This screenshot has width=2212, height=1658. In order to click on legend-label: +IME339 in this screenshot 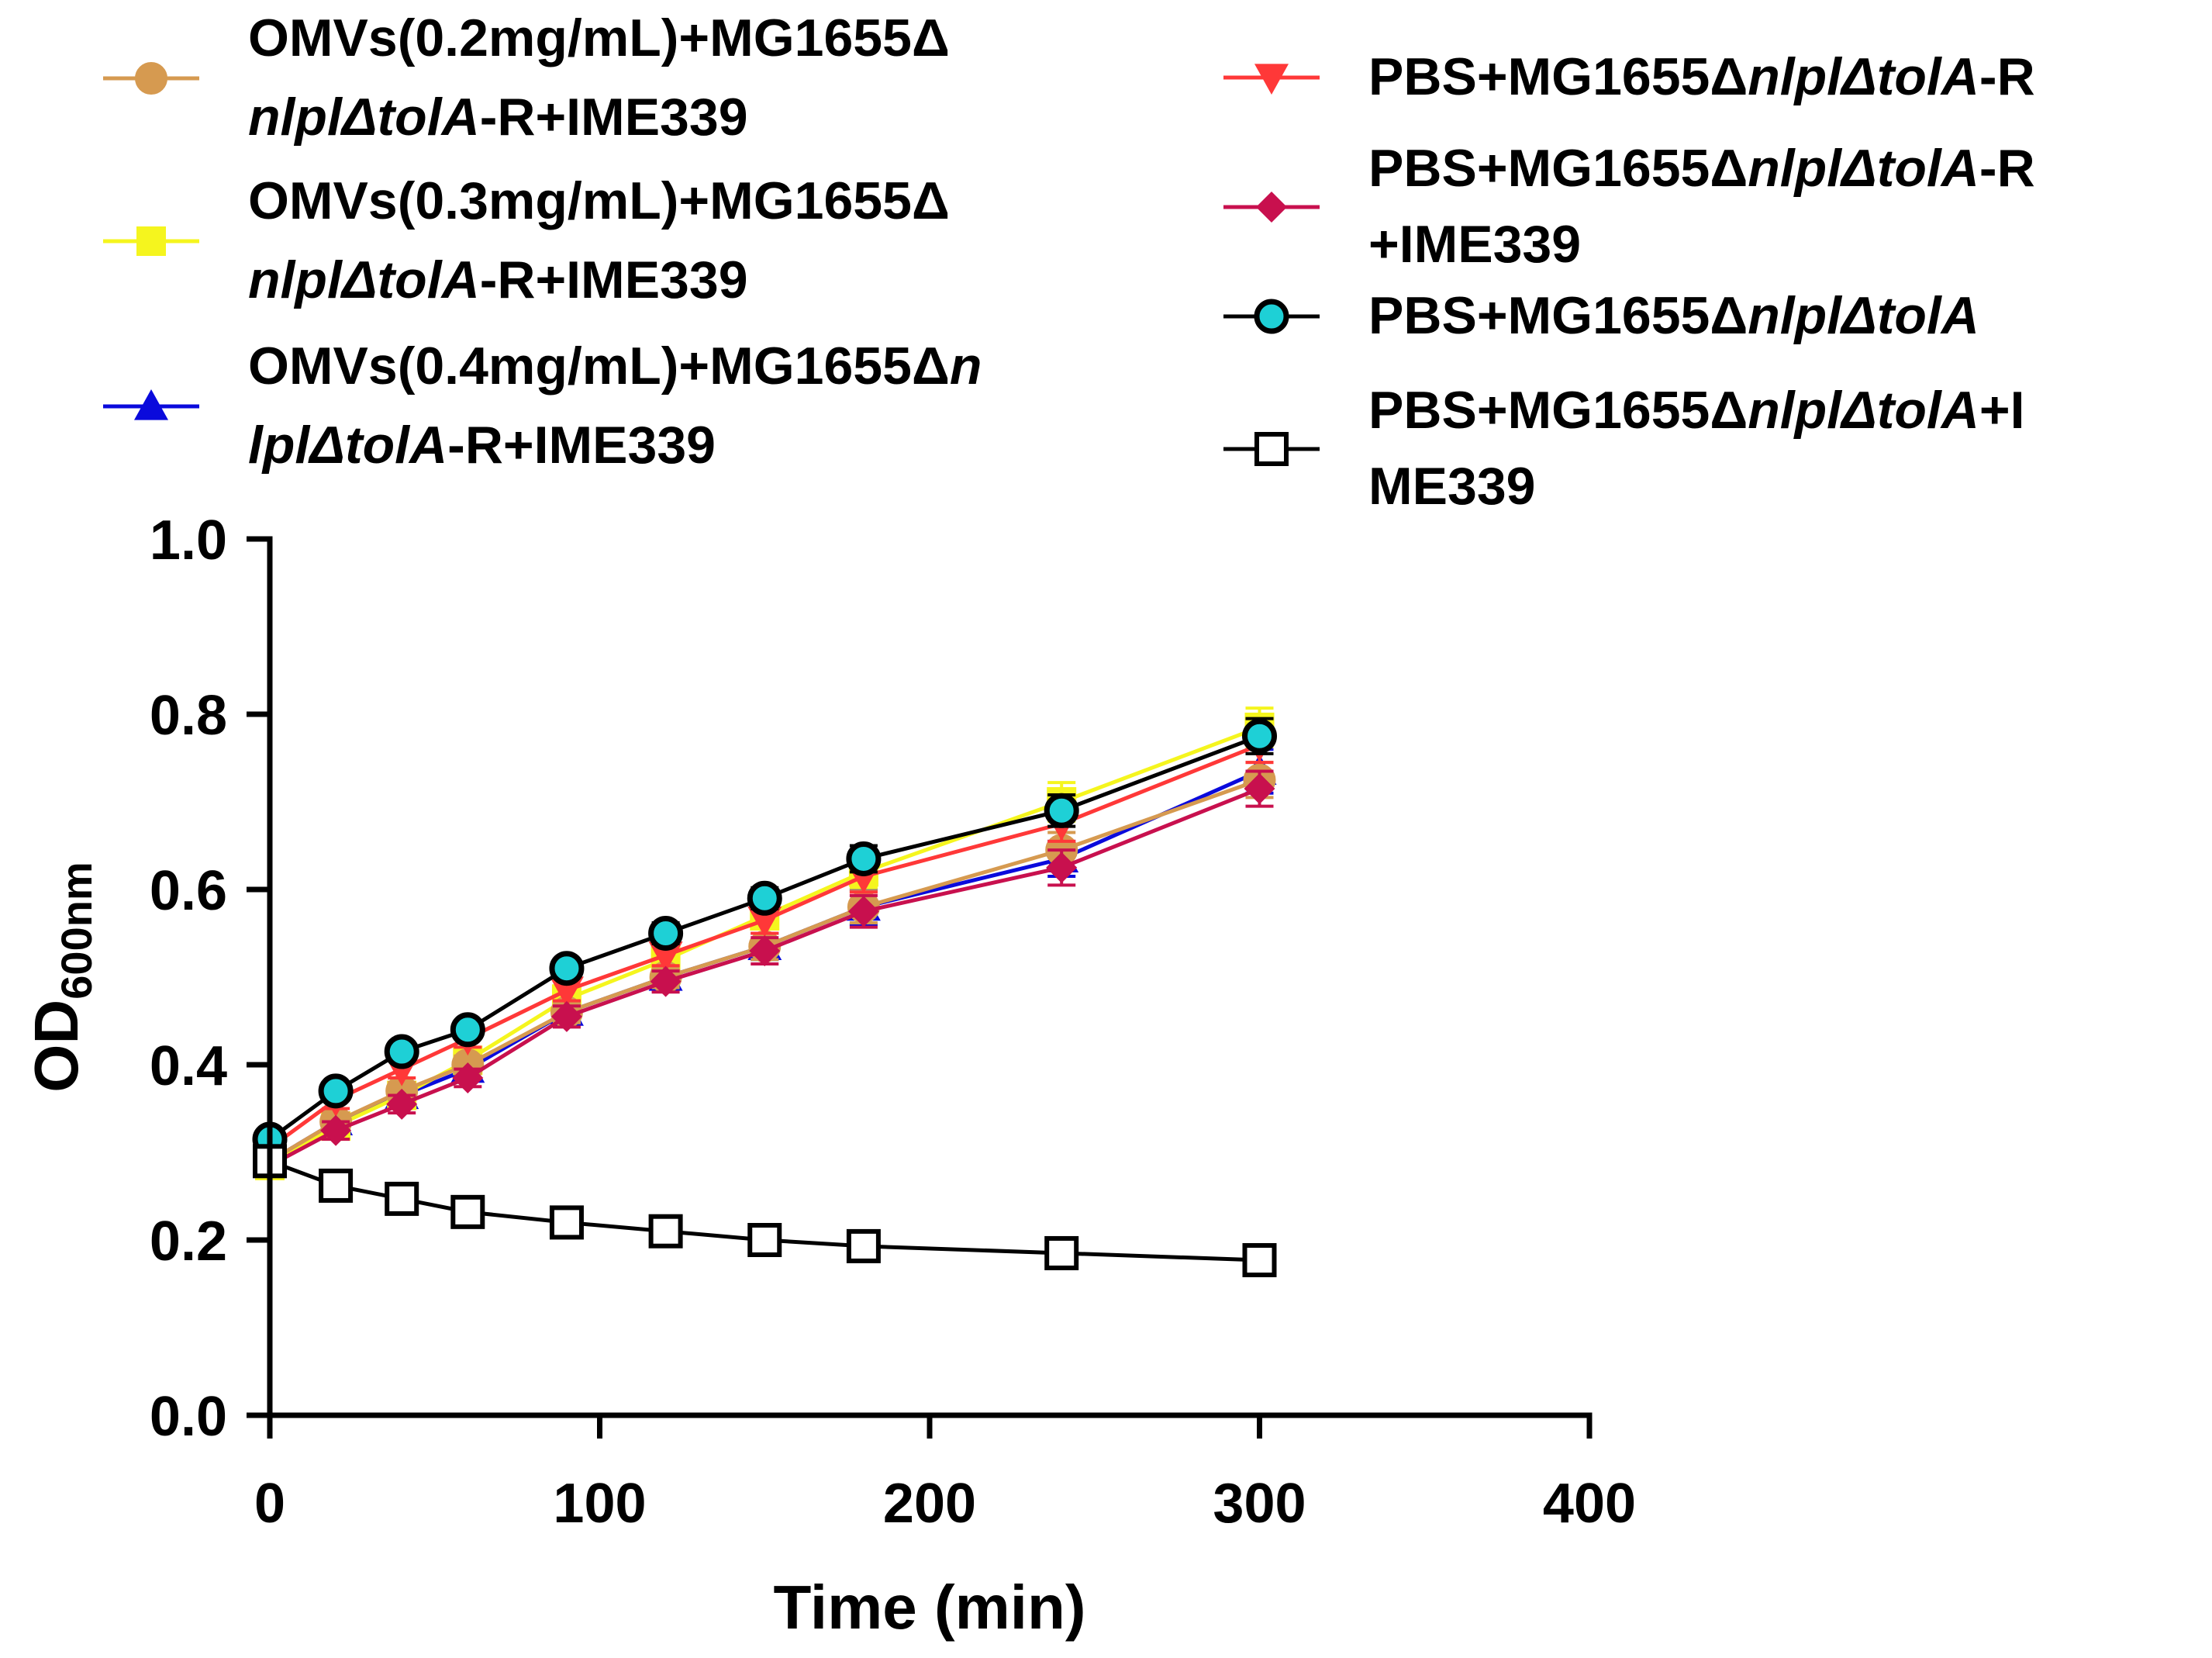, I will do `click(1474, 244)`.